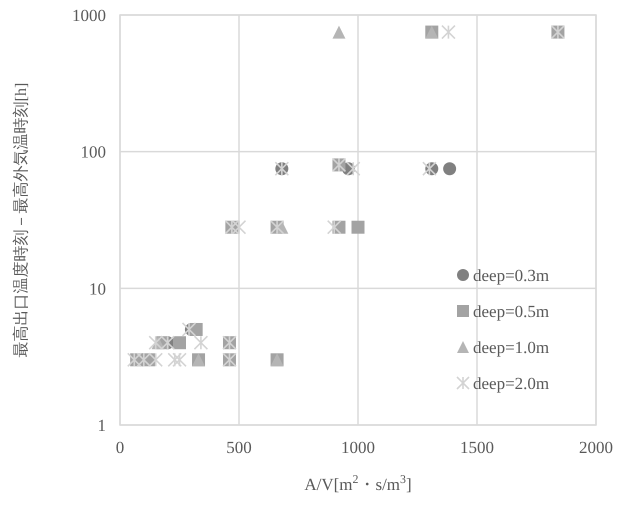  Describe the element at coordinates (511, 275) in the screenshot. I see `legend-label: deep=0.3m` at that location.